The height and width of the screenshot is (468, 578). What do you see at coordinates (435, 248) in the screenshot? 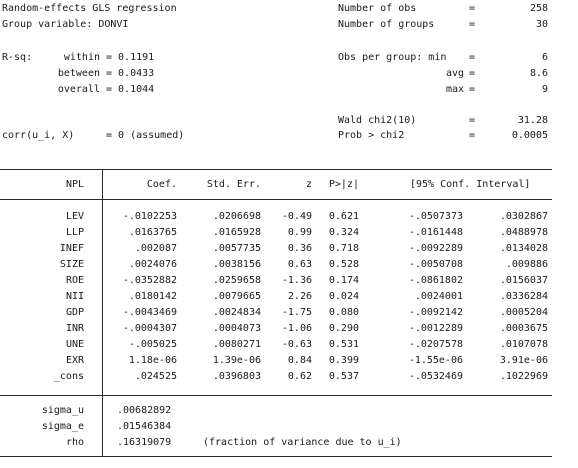
I see `table-row-ci-low: -.0092289` at bounding box center [435, 248].